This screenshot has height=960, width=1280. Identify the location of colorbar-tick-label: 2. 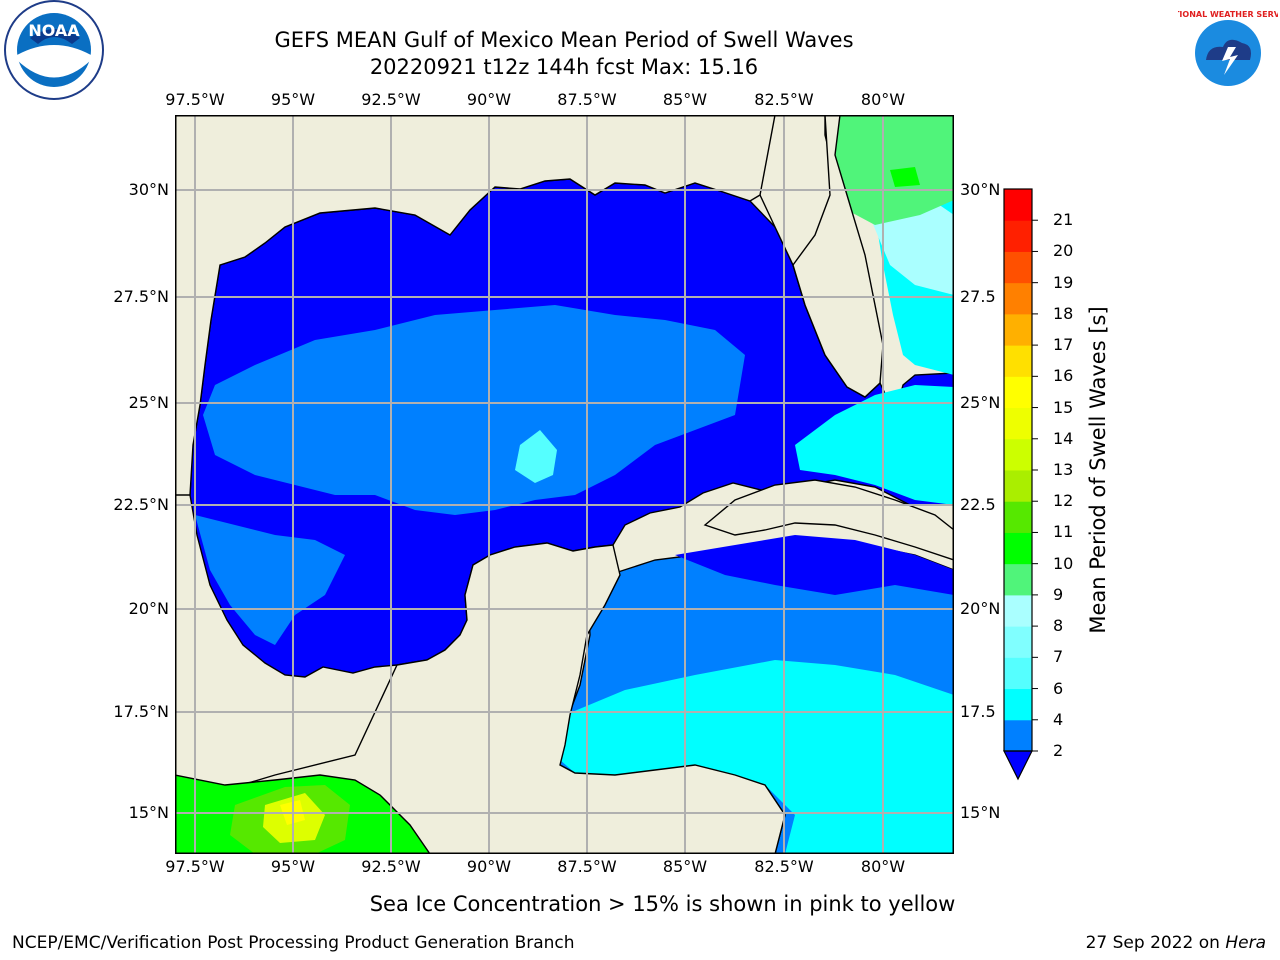
(1058, 750).